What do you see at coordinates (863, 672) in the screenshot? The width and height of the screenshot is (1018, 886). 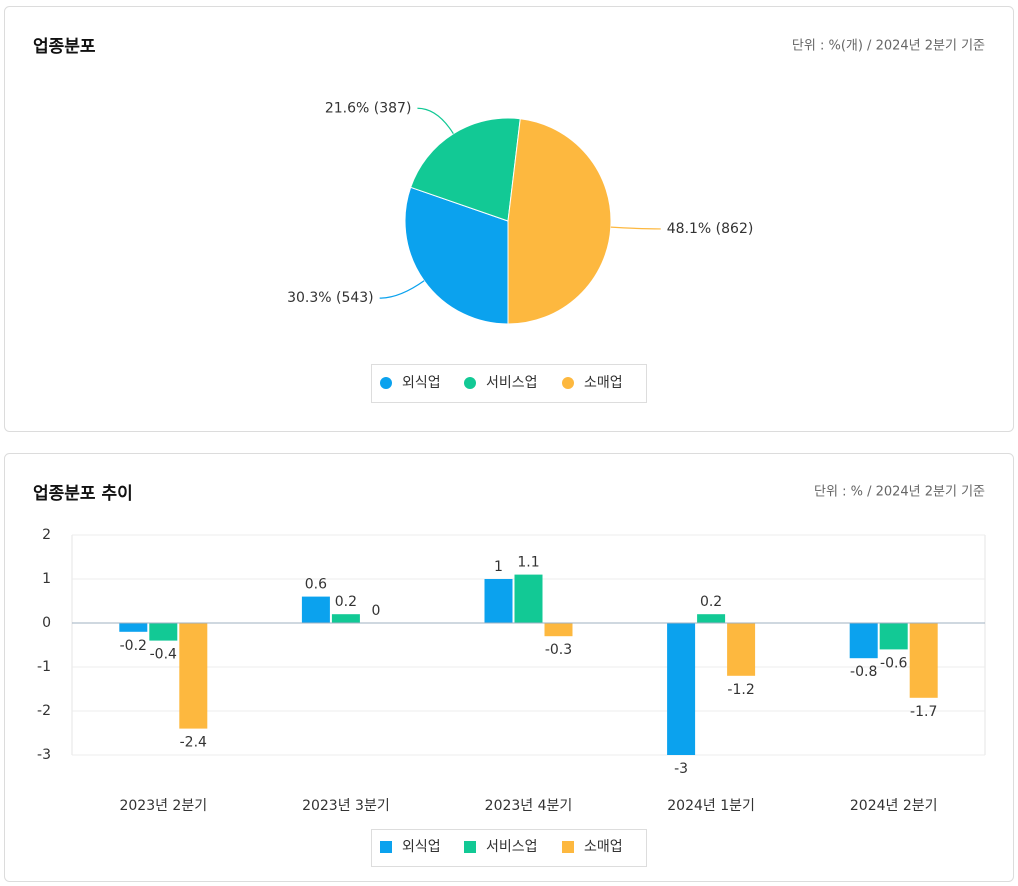 I see `data-label: -0.8` at bounding box center [863, 672].